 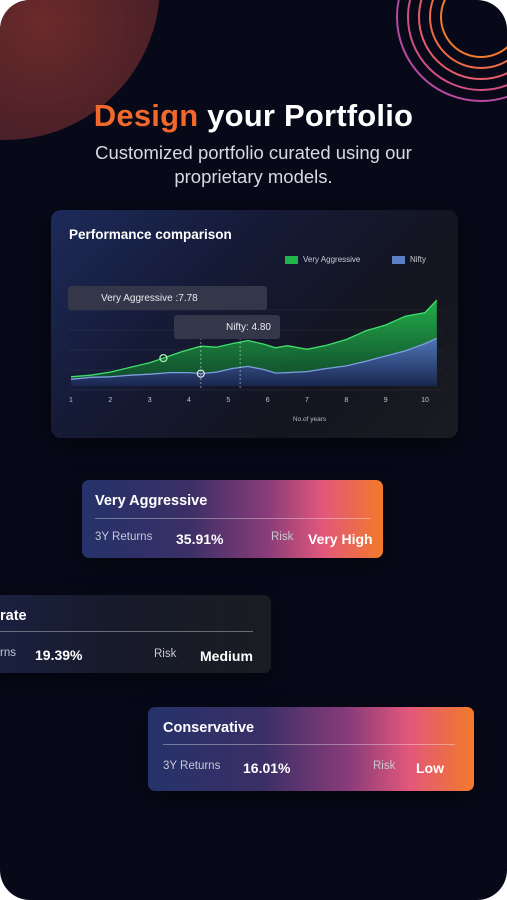 What do you see at coordinates (340, 539) in the screenshot?
I see `risk-value: Very High` at bounding box center [340, 539].